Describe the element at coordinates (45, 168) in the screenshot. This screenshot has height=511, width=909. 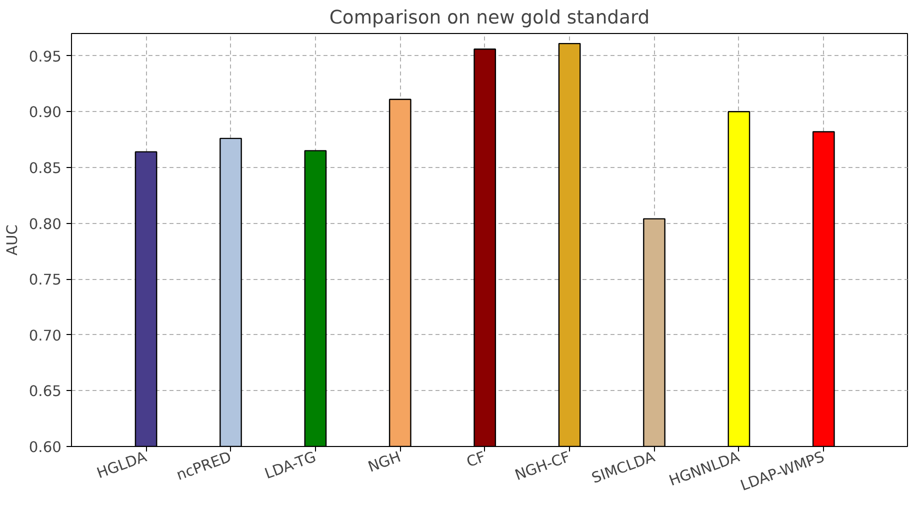
I see `y-tick-label: 0.85` at that location.